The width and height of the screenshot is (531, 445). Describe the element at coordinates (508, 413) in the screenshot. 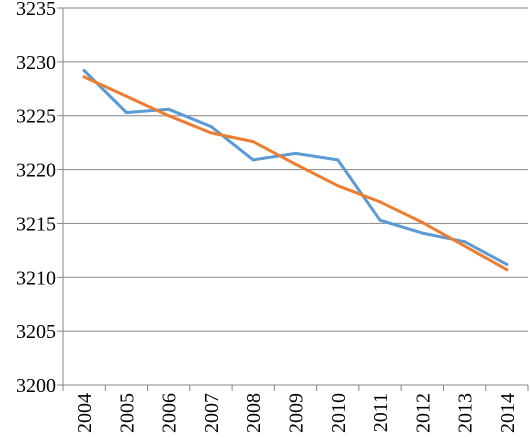

I see `x-tick-label: 2014` at that location.